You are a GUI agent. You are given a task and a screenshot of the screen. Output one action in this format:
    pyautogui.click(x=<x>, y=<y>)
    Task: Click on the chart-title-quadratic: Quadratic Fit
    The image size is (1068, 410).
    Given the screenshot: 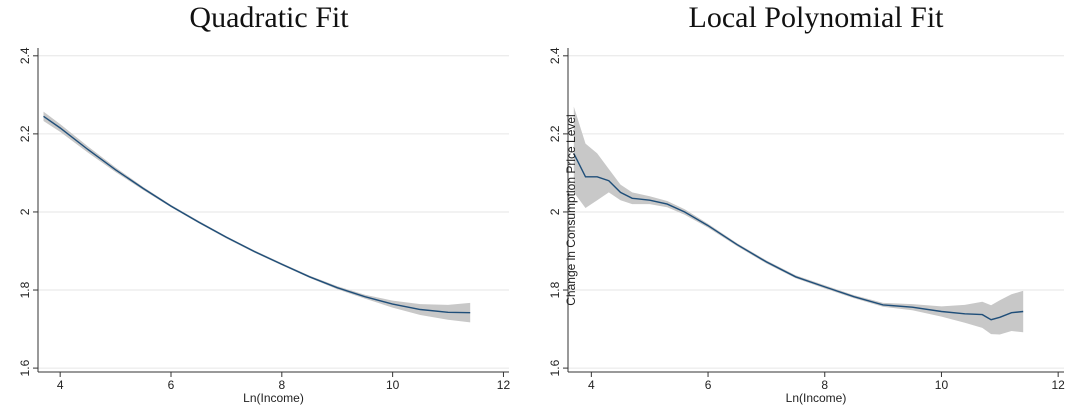 What is the action you would take?
    pyautogui.click(x=269, y=17)
    